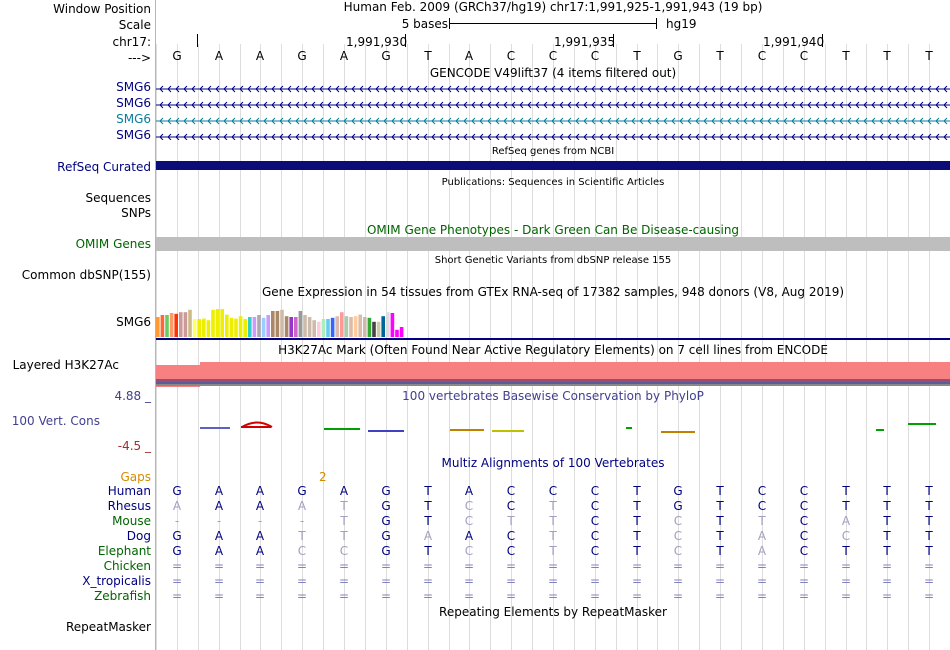 The height and width of the screenshot is (650, 950). Describe the element at coordinates (138, 536) in the screenshot. I see `species-label: Dog` at that location.